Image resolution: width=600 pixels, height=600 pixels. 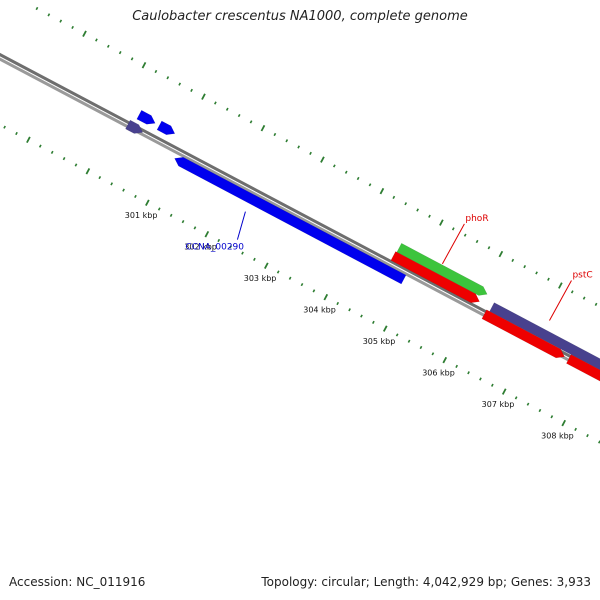 What do you see at coordinates (146, 117) in the screenshot?
I see `gene-arrow-g1` at bounding box center [146, 117].